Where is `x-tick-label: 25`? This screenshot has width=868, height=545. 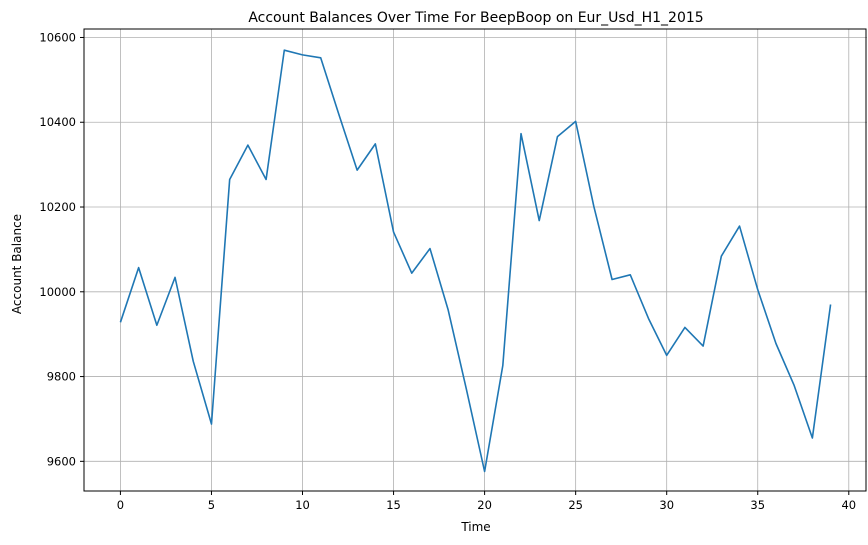
x-tick-label: 25 is located at coordinates (575, 505).